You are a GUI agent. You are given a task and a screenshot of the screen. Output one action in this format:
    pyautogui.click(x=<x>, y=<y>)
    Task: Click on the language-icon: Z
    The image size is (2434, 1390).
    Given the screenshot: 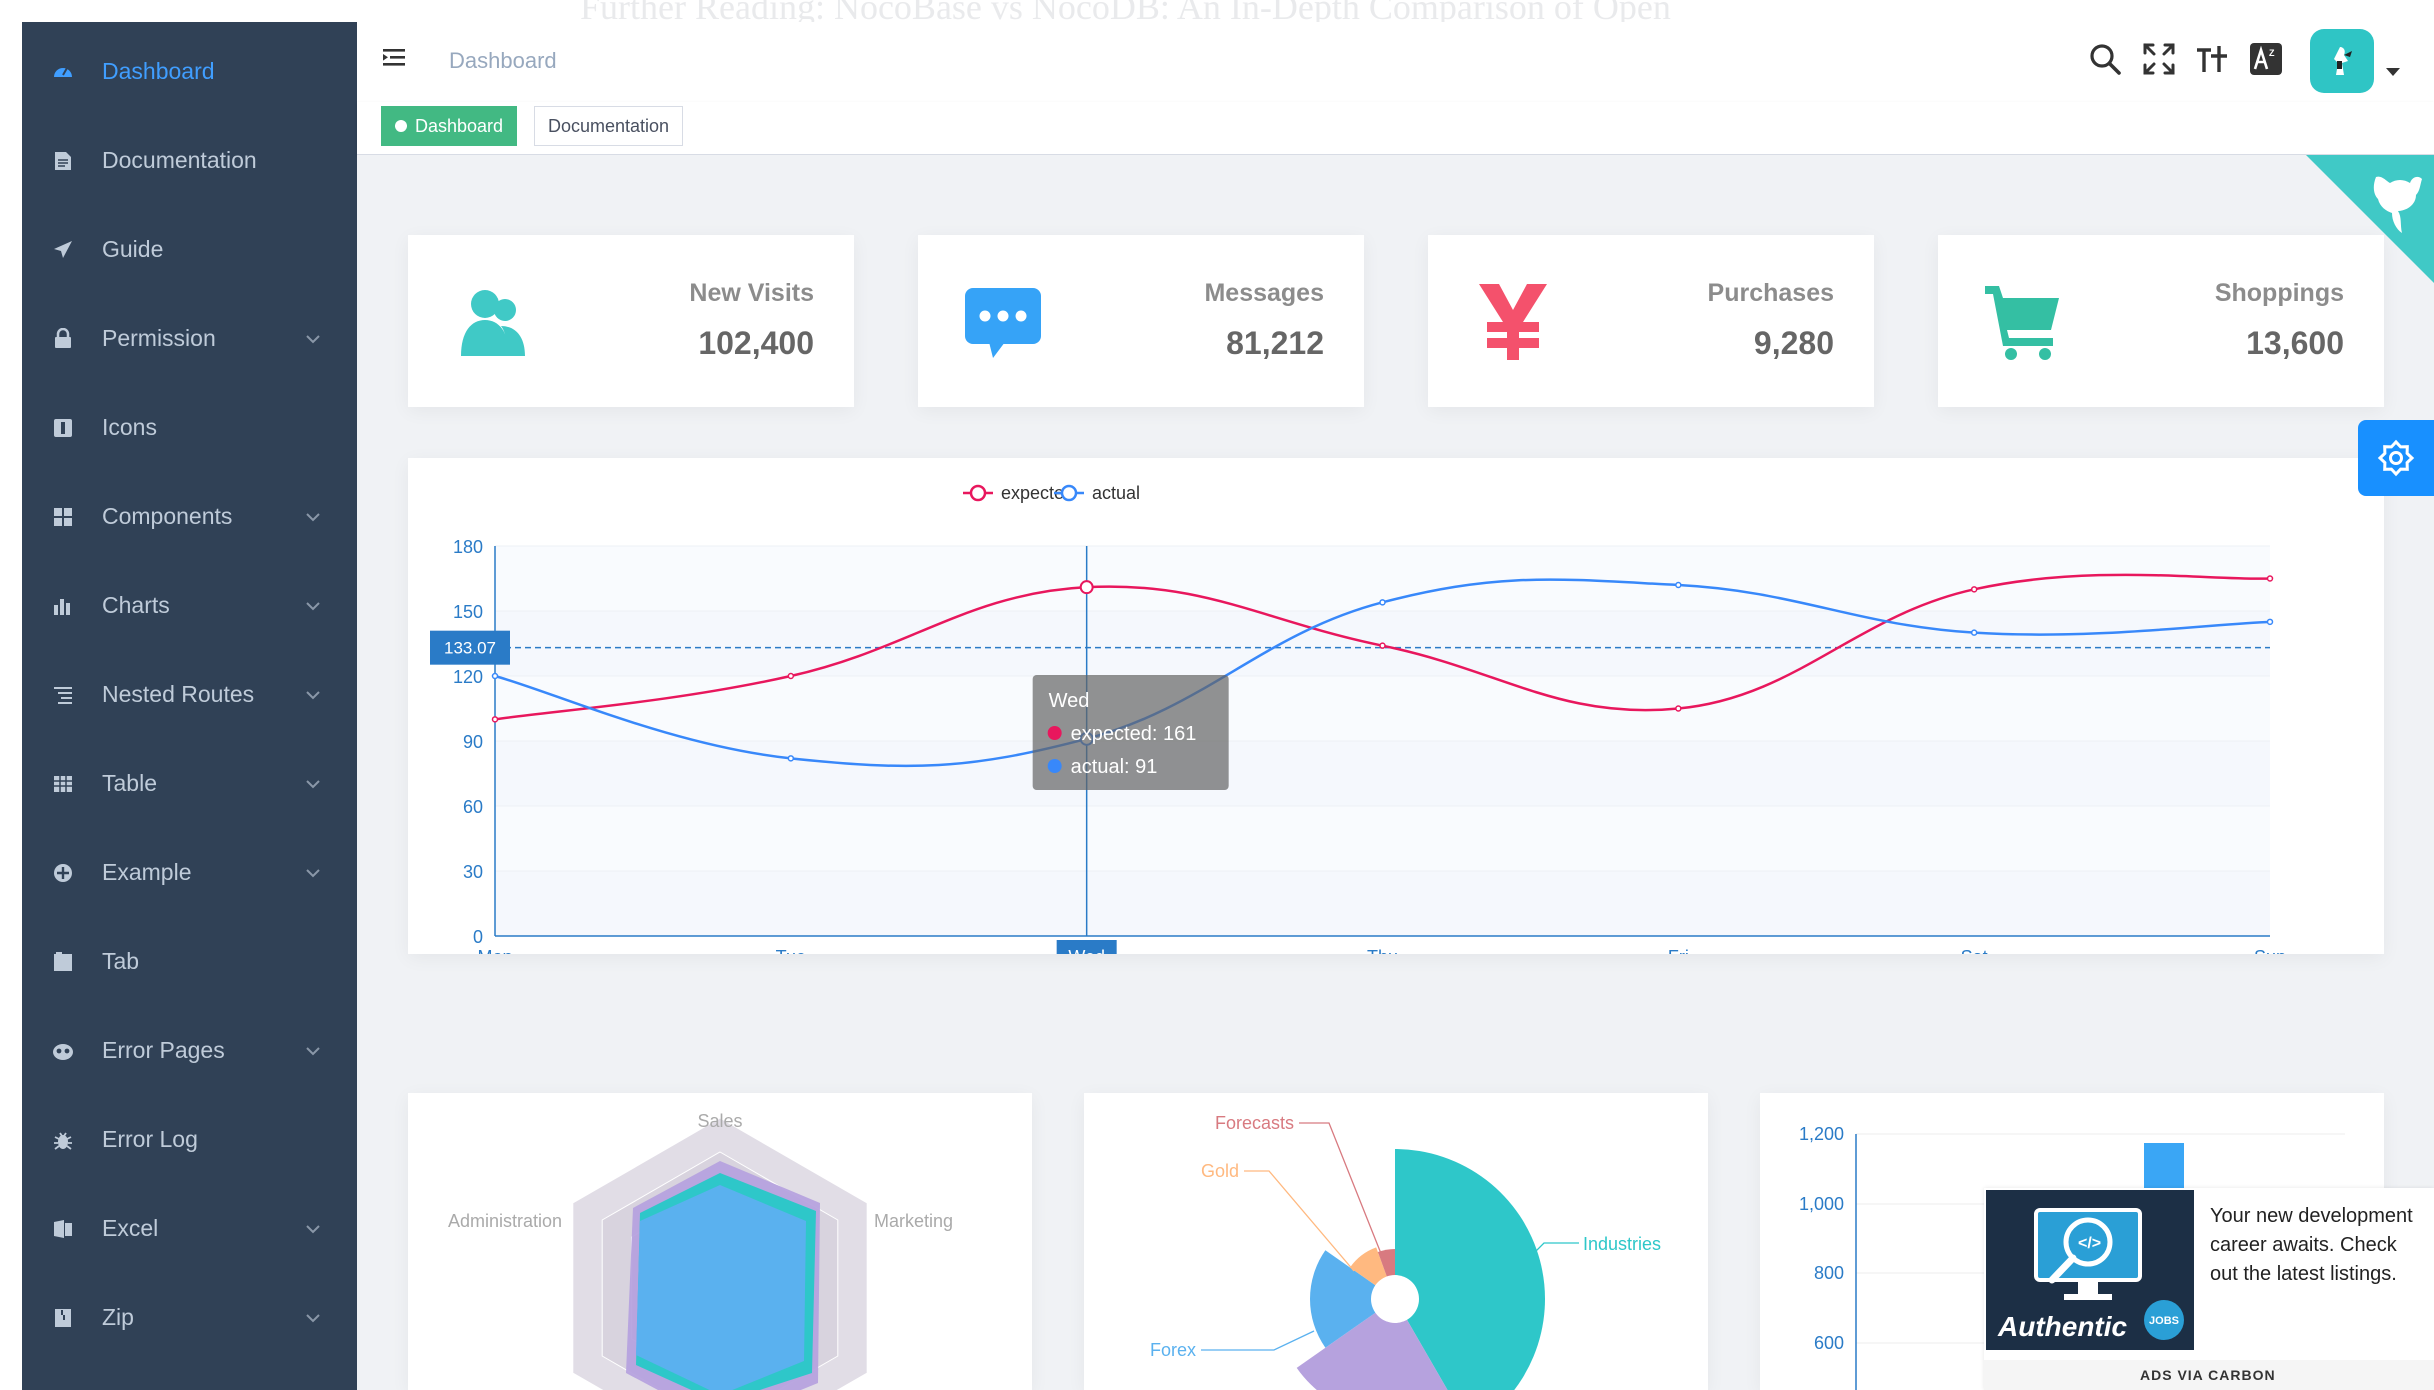 What is the action you would take?
    pyautogui.click(x=2266, y=59)
    